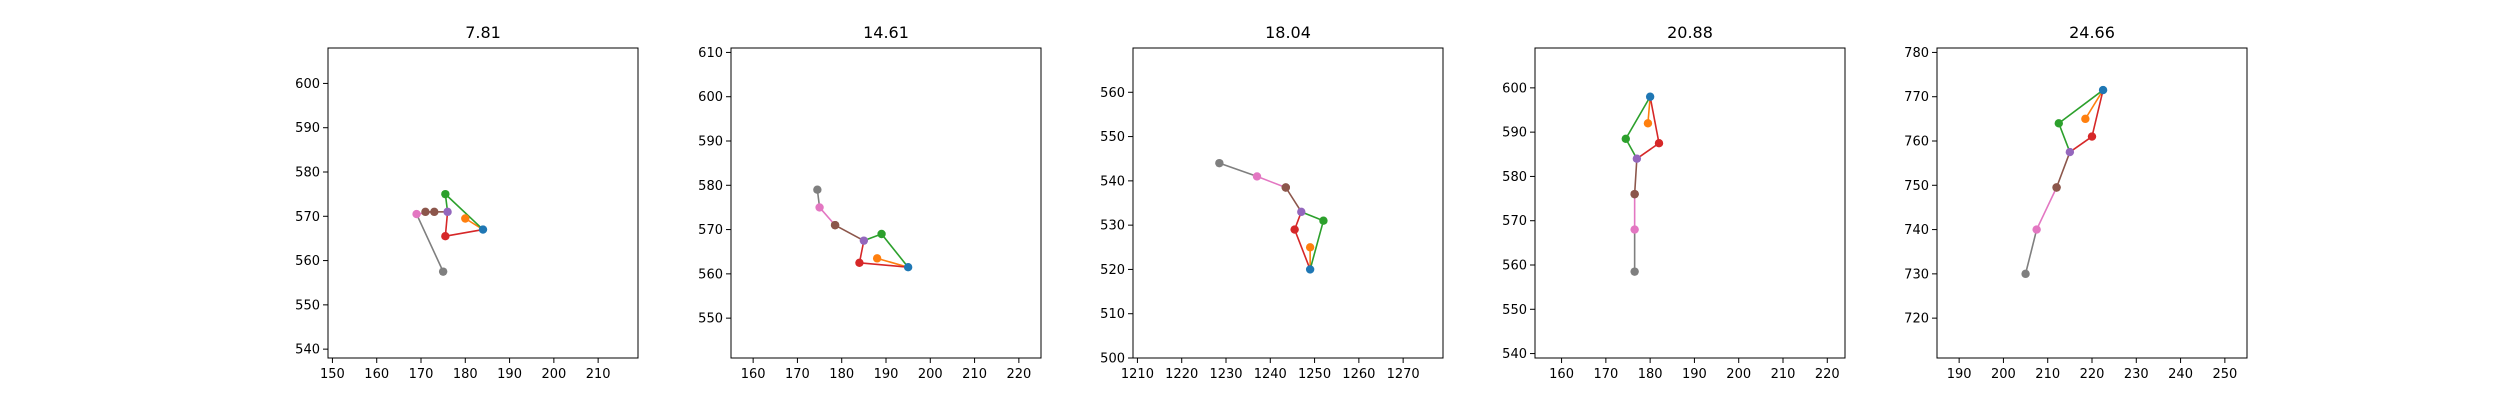  Describe the element at coordinates (1112, 270) in the screenshot. I see `y-tick-label: 520` at that location.